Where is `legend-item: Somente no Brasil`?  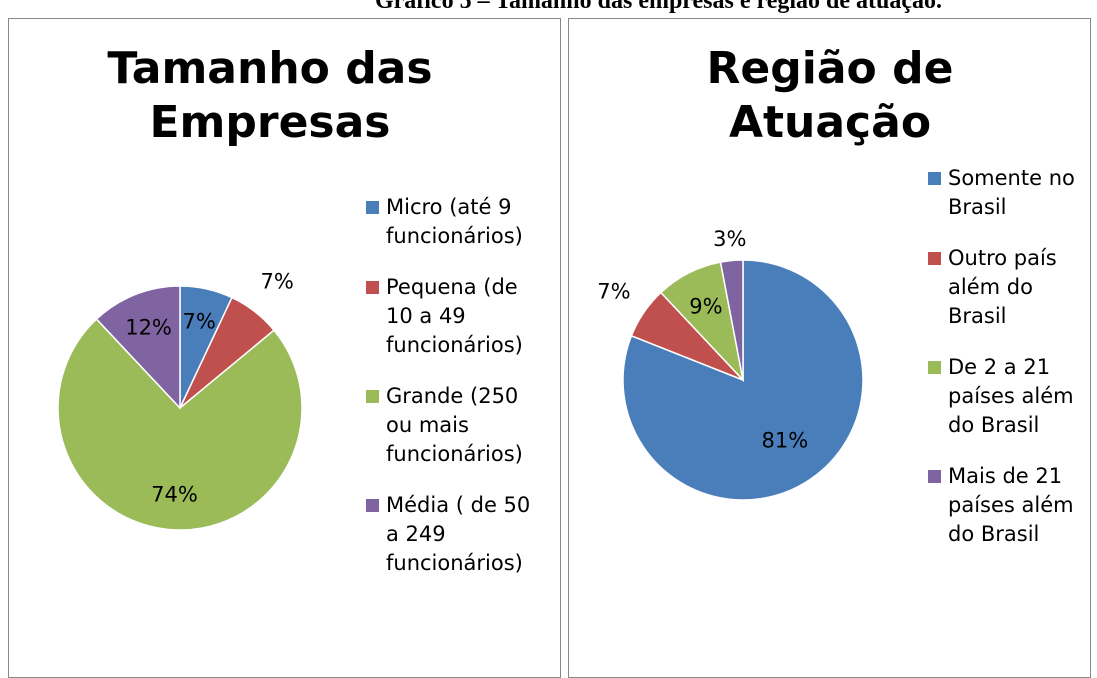 legend-item: Somente no Brasil is located at coordinates (1001, 193).